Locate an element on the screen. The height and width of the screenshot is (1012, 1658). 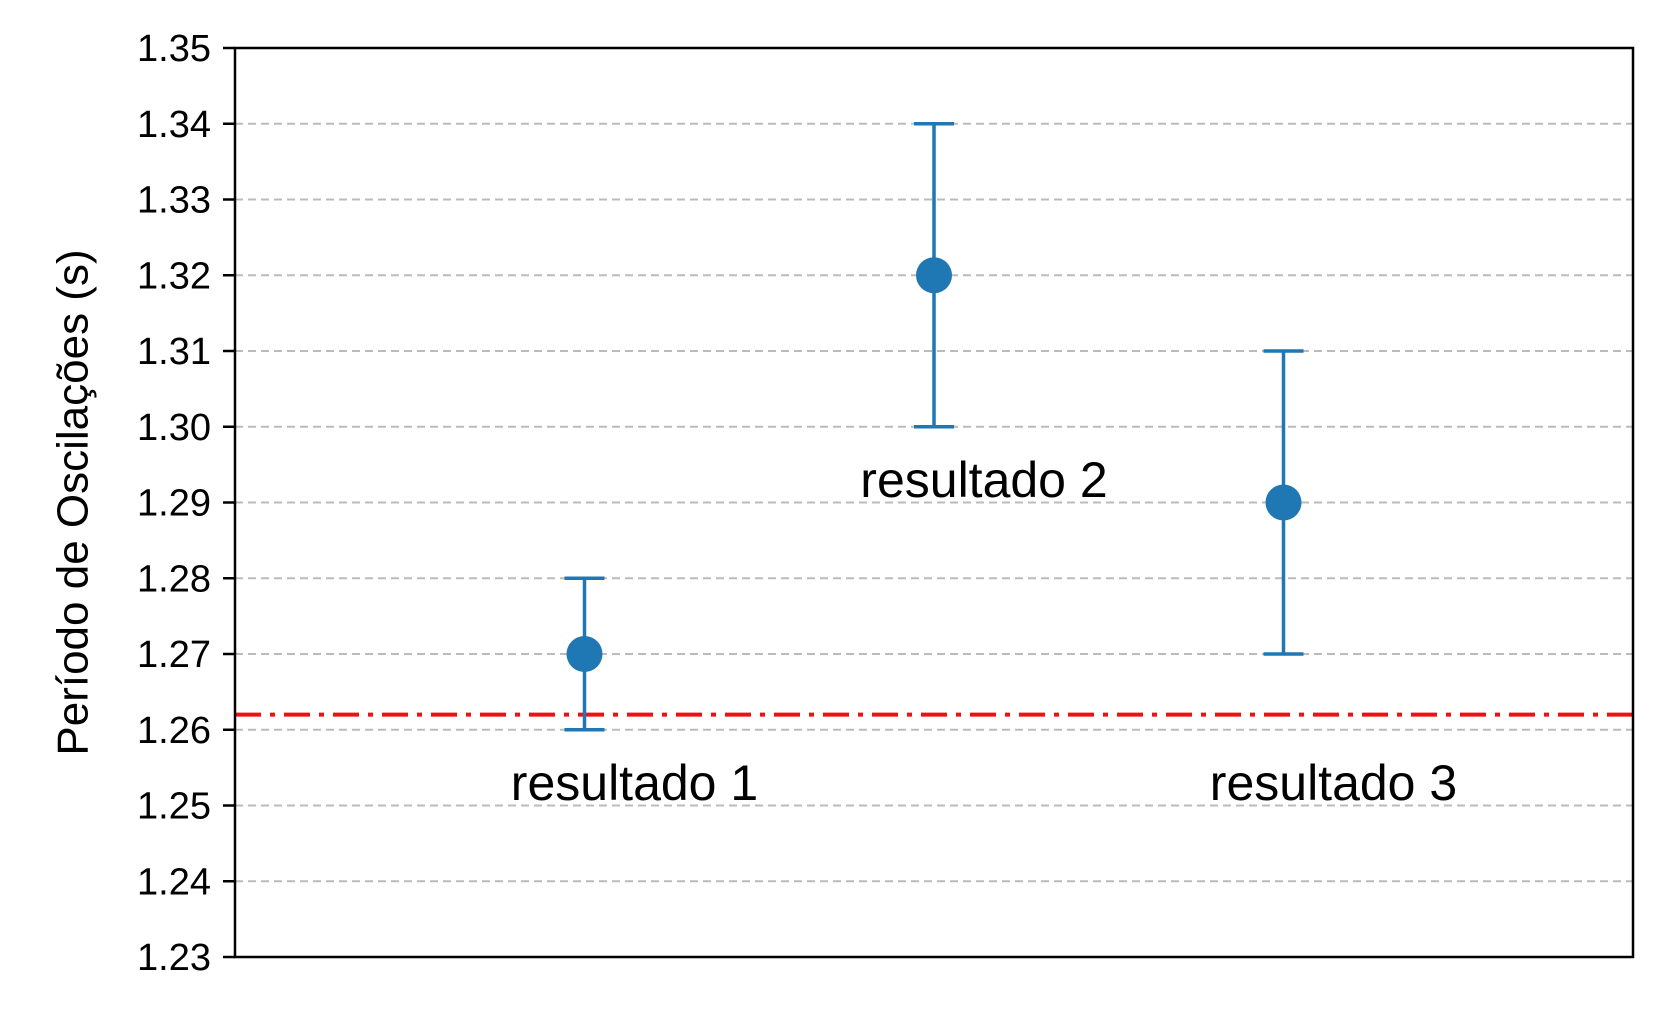
y-tick-label: 1.31 is located at coordinates (174, 352).